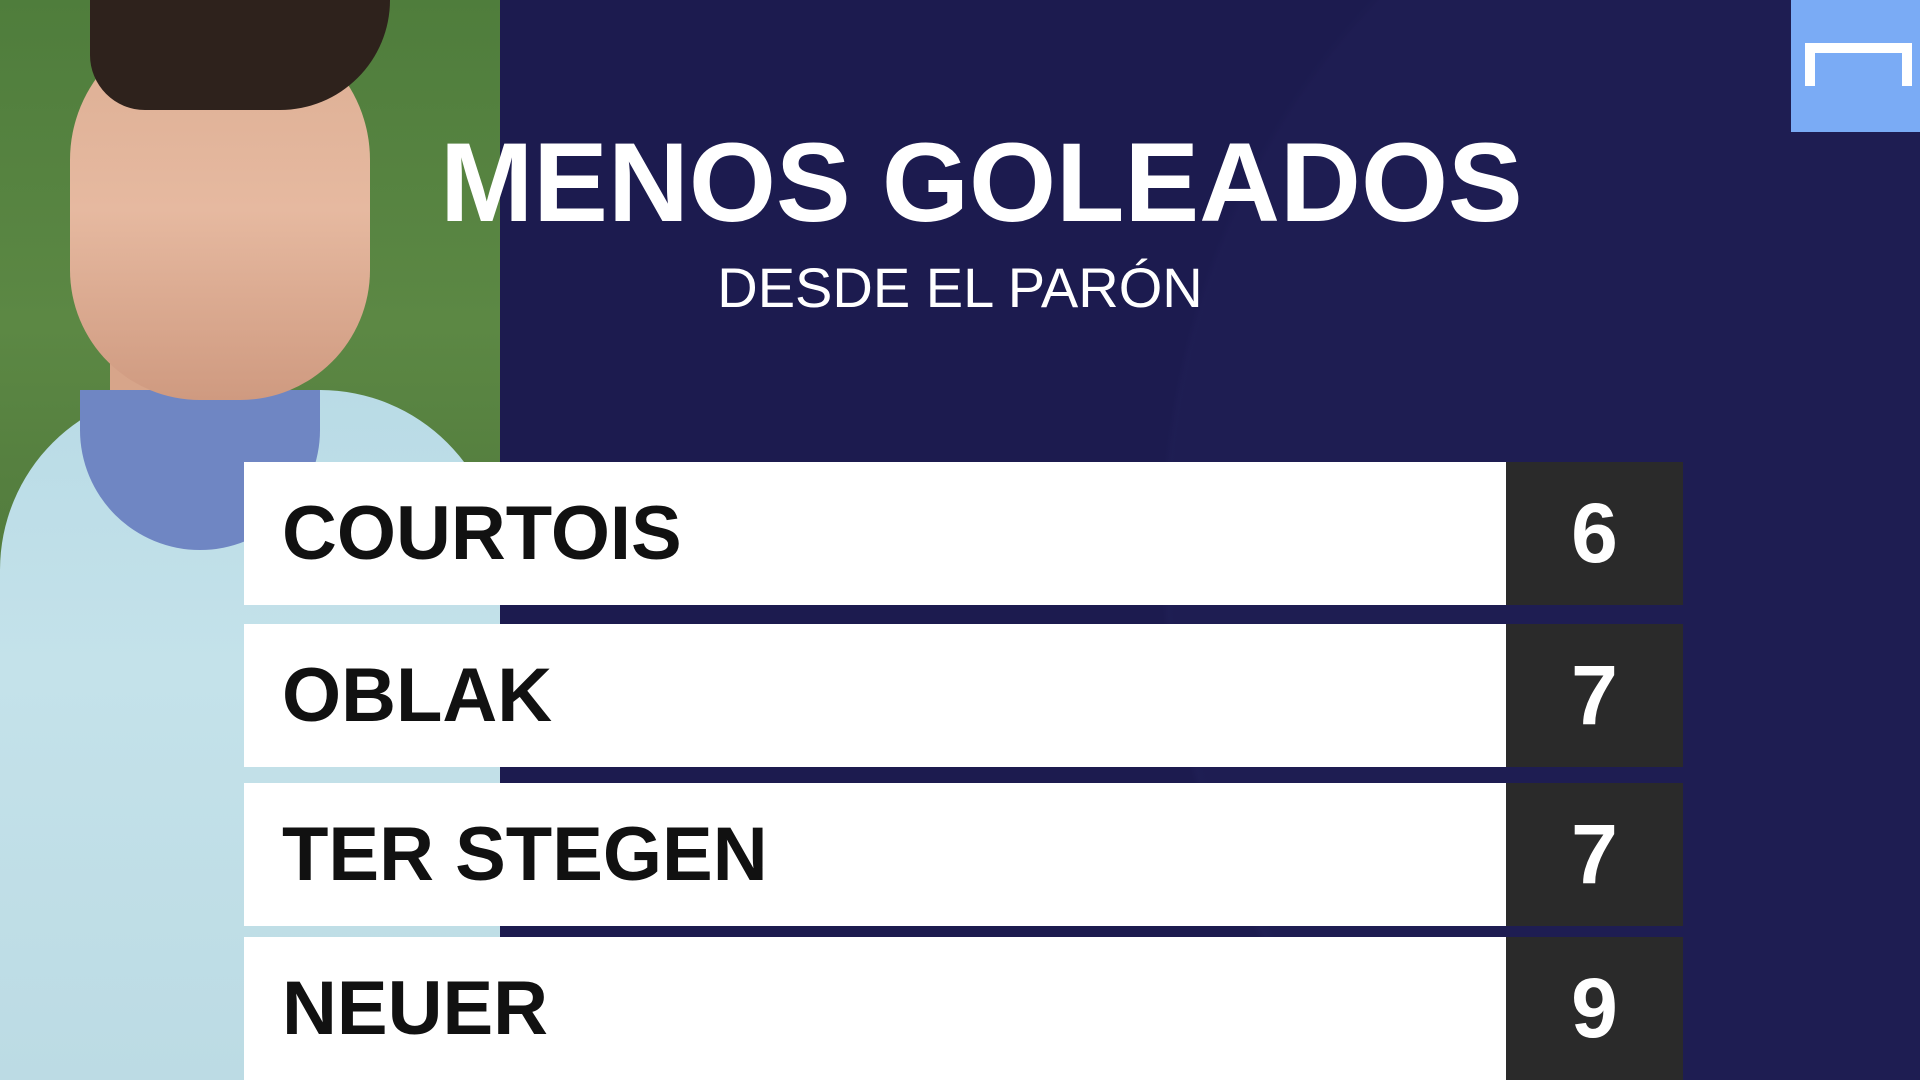 The width and height of the screenshot is (1920, 1080). I want to click on ranking-row: NEUER 9, so click(963, 1008).